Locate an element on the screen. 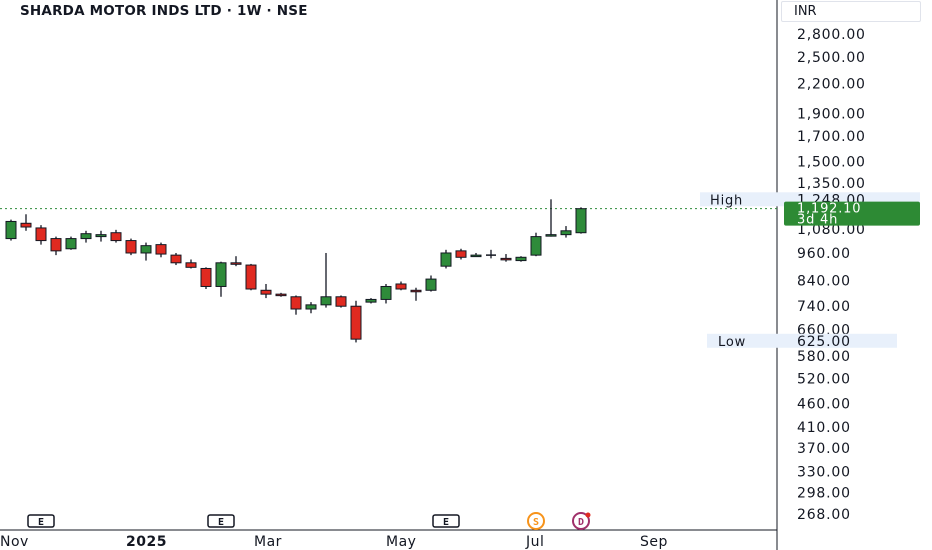 This screenshot has width=932, height=550. price-tick-label: 520.00 is located at coordinates (824, 379).